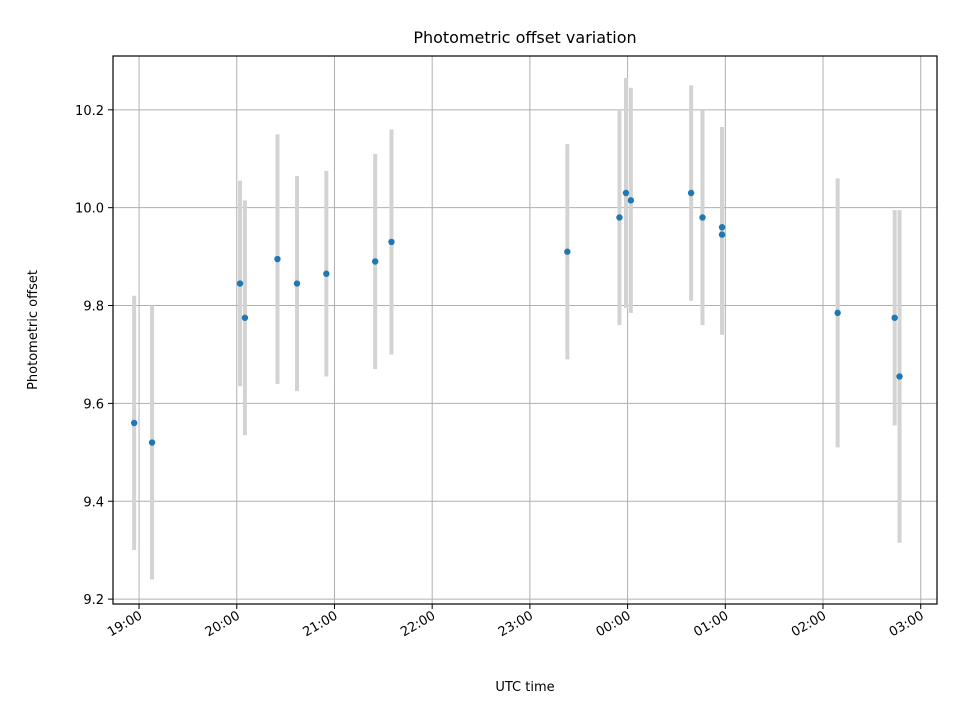  I want to click on y-tick-label: 9.6, so click(93, 404).